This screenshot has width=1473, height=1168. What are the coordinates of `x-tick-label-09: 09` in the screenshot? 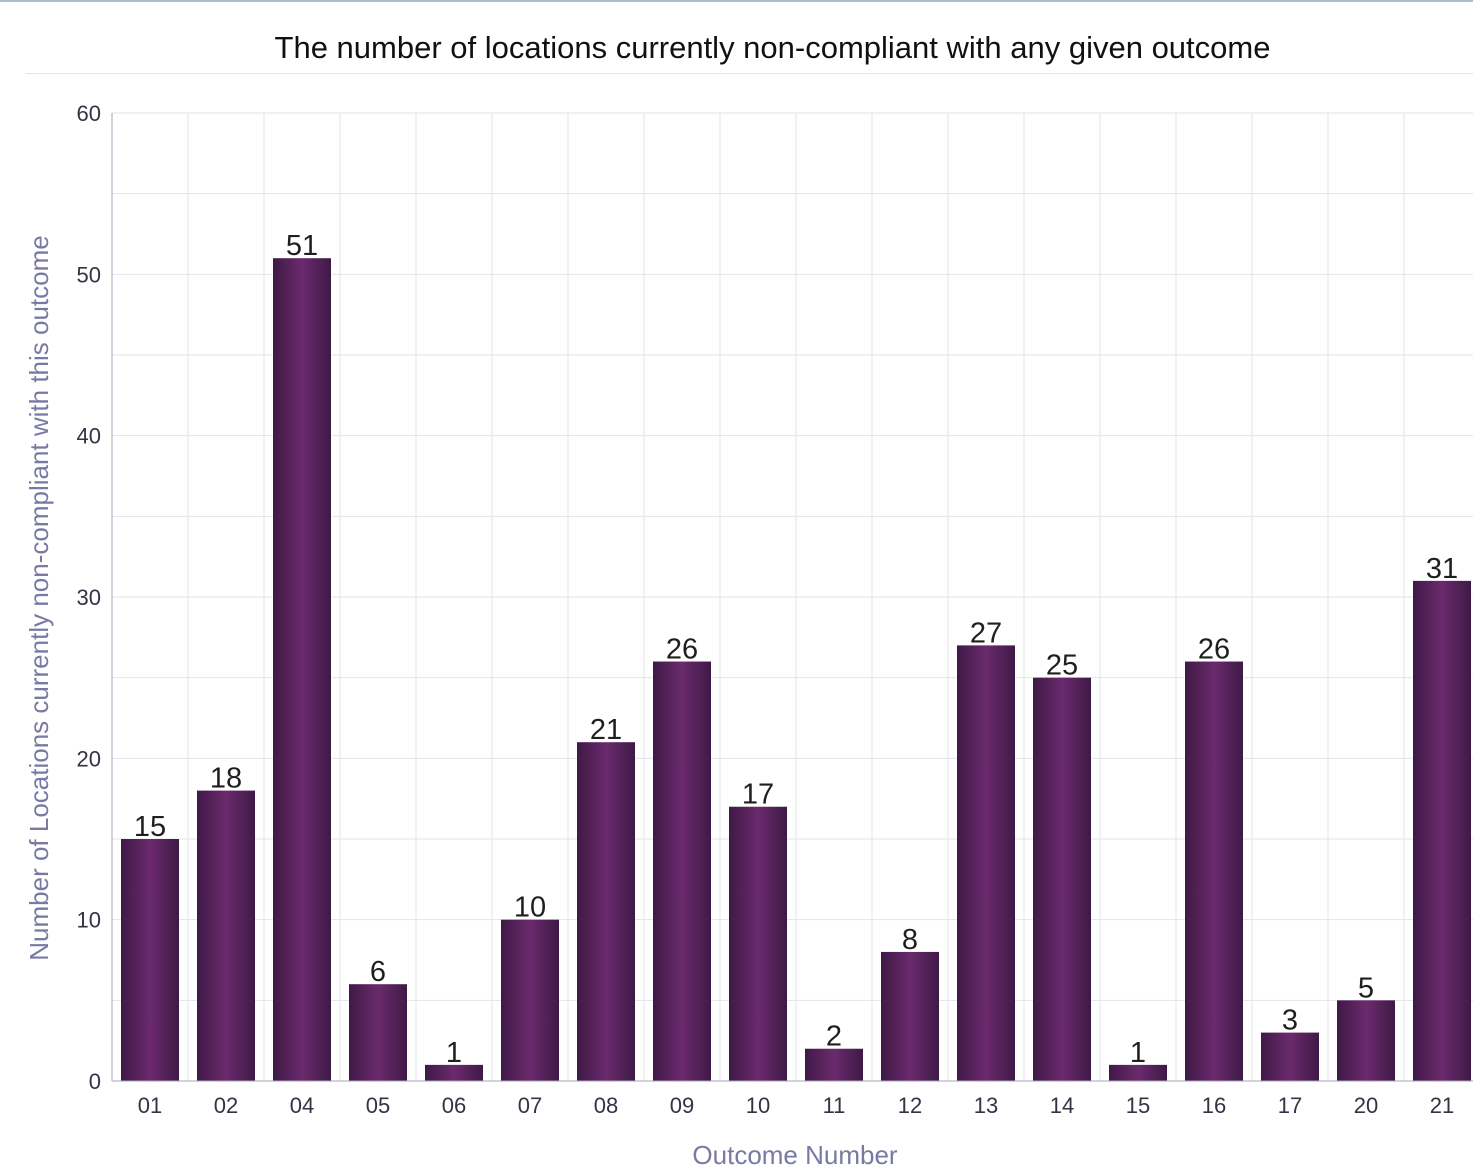 It's located at (682, 1105).